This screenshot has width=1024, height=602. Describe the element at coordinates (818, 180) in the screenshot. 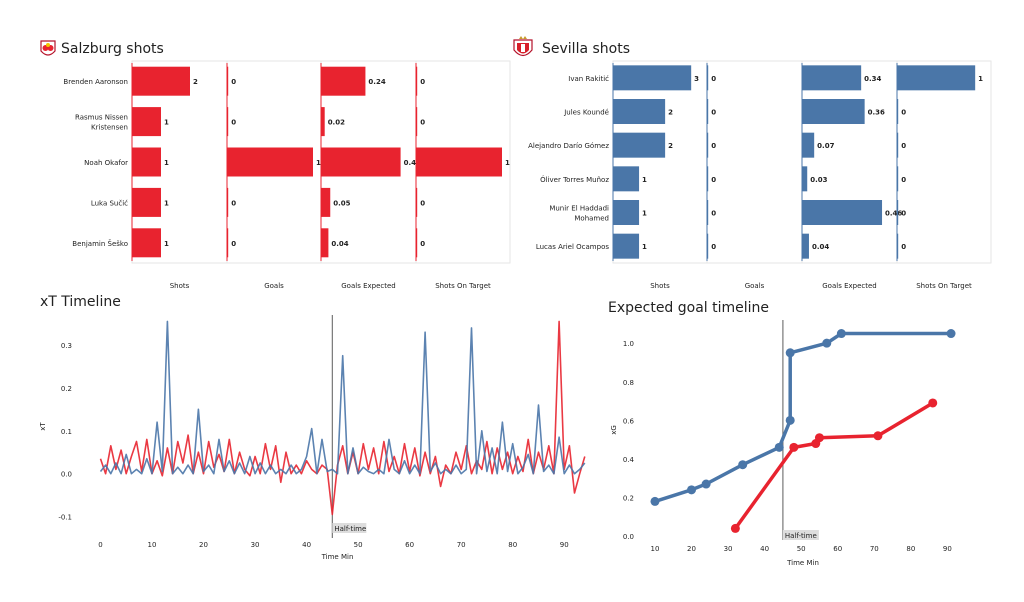

I see `bar-value-label: 0.03` at that location.